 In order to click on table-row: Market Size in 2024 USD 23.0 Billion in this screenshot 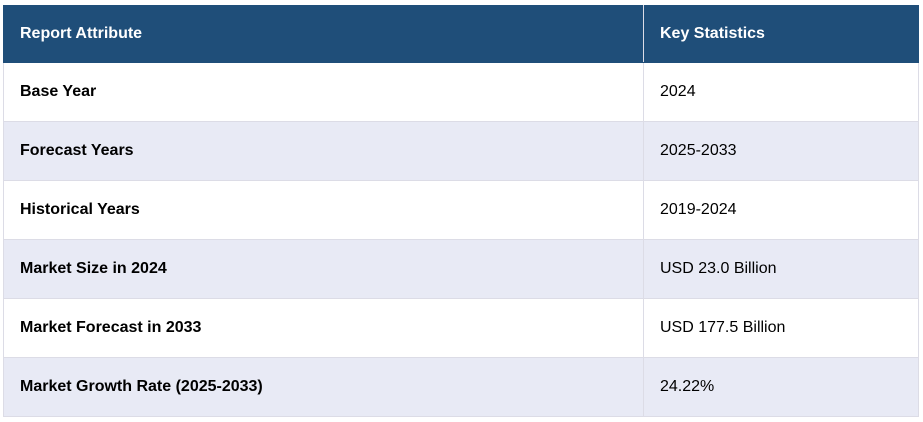, I will do `click(461, 269)`.